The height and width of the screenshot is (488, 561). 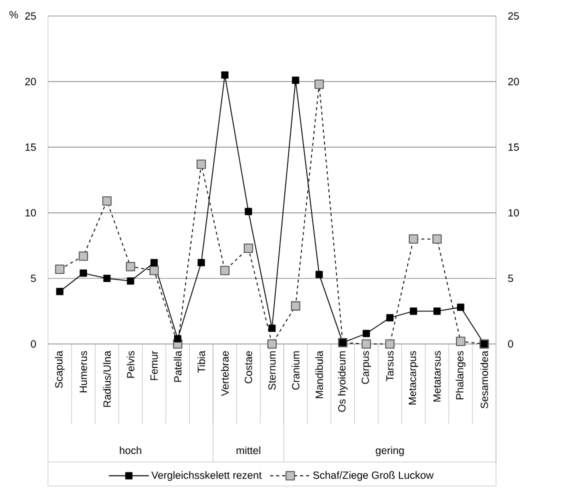 I want to click on y-axis-title: %, so click(x=13, y=14).